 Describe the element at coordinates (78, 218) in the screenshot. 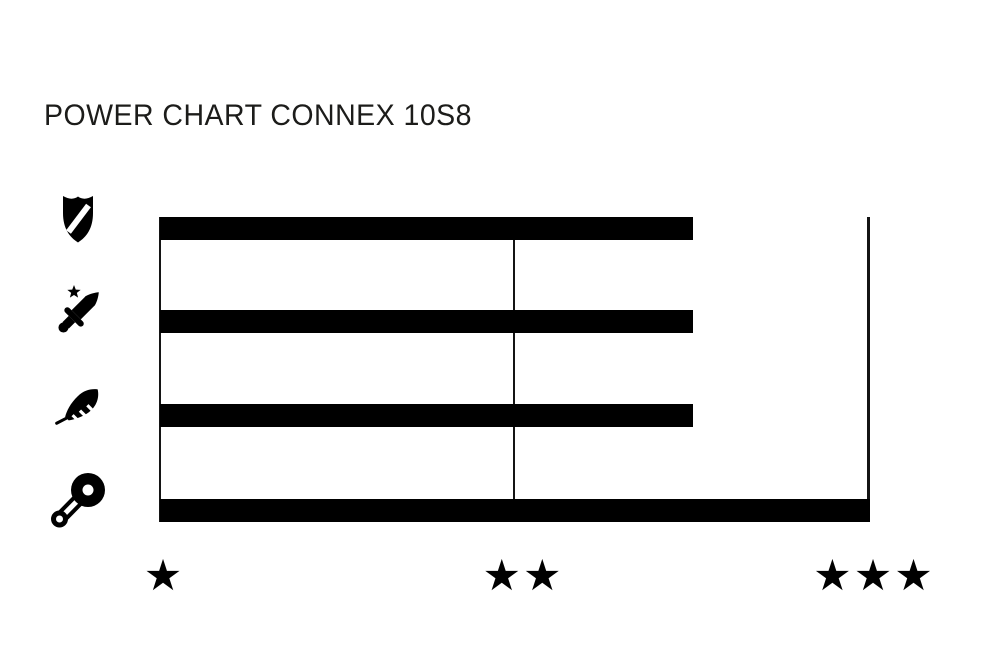

I see `shield-icon` at that location.